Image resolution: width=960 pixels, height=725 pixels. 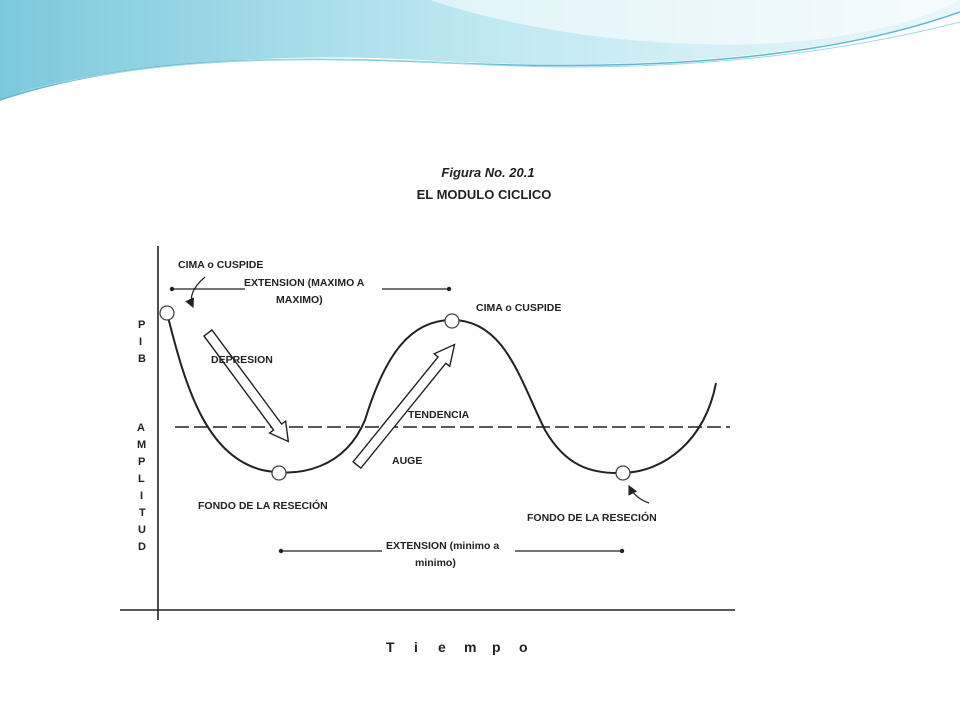 I want to click on x-letter: T, so click(x=390, y=647).